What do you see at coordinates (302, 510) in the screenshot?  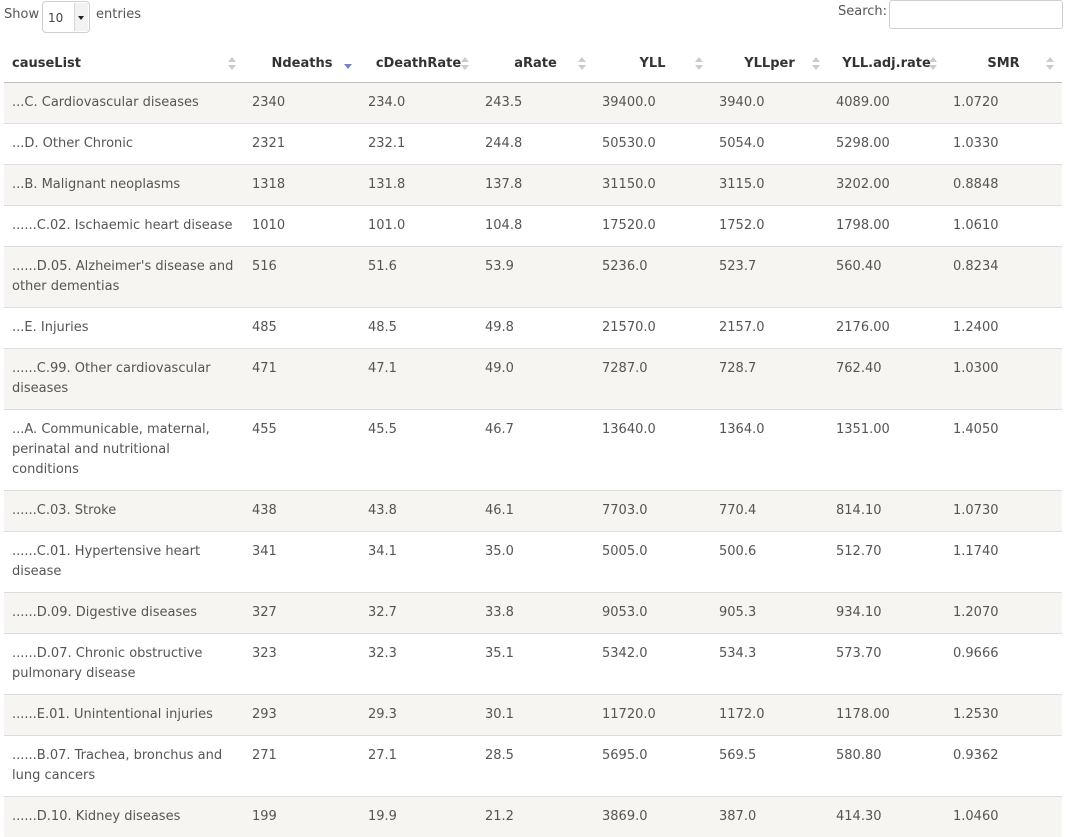 I see `table-cell-ndeaths: 438` at bounding box center [302, 510].